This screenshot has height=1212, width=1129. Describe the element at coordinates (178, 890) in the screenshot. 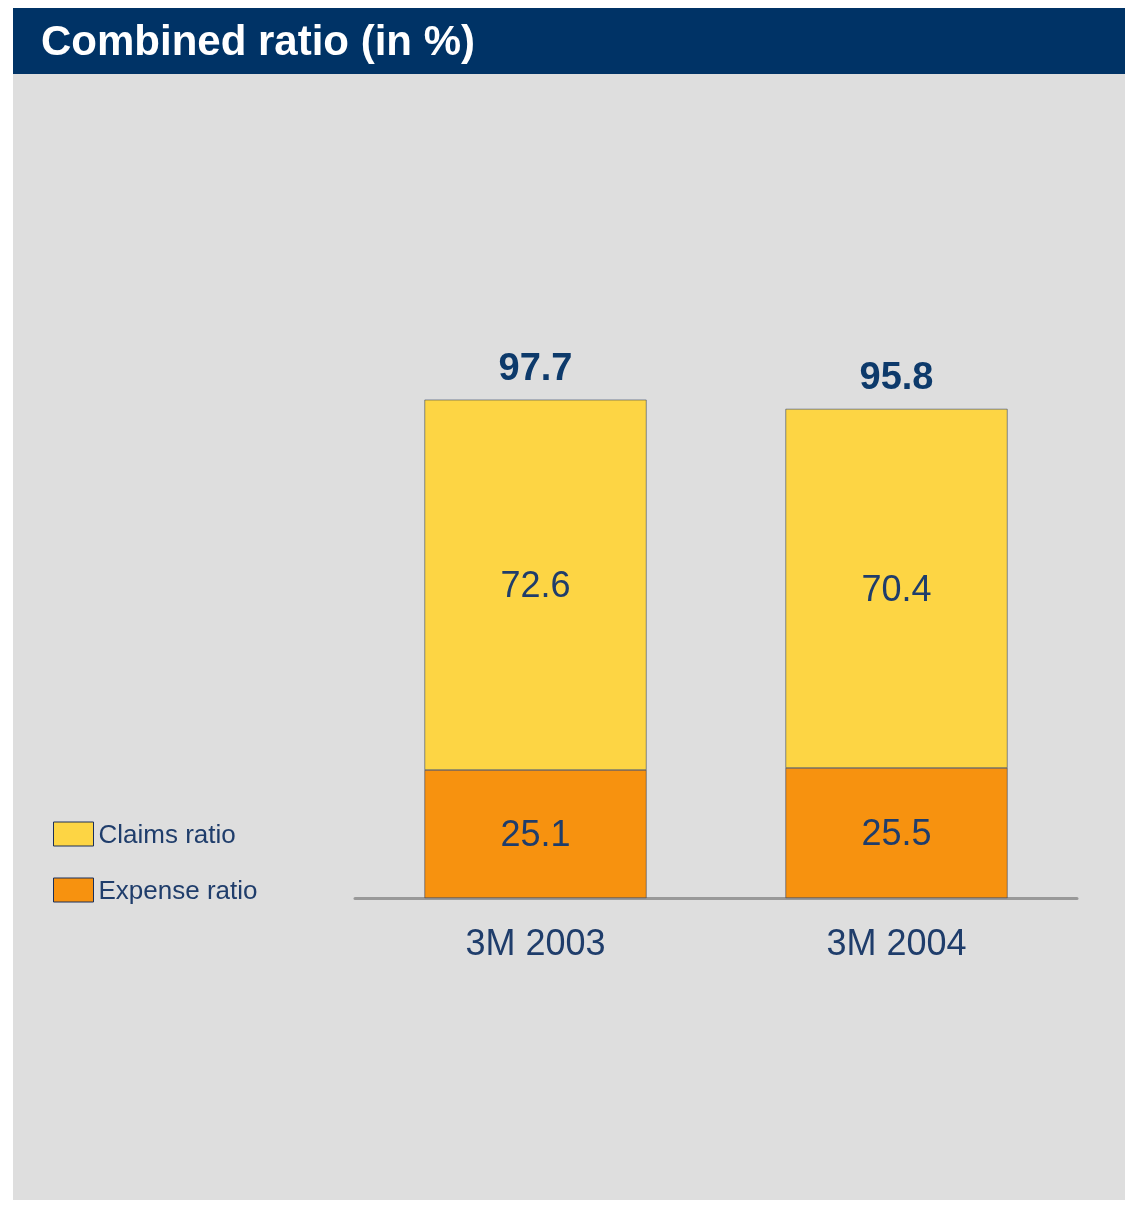

I see `legend-label: Expense ratio` at that location.